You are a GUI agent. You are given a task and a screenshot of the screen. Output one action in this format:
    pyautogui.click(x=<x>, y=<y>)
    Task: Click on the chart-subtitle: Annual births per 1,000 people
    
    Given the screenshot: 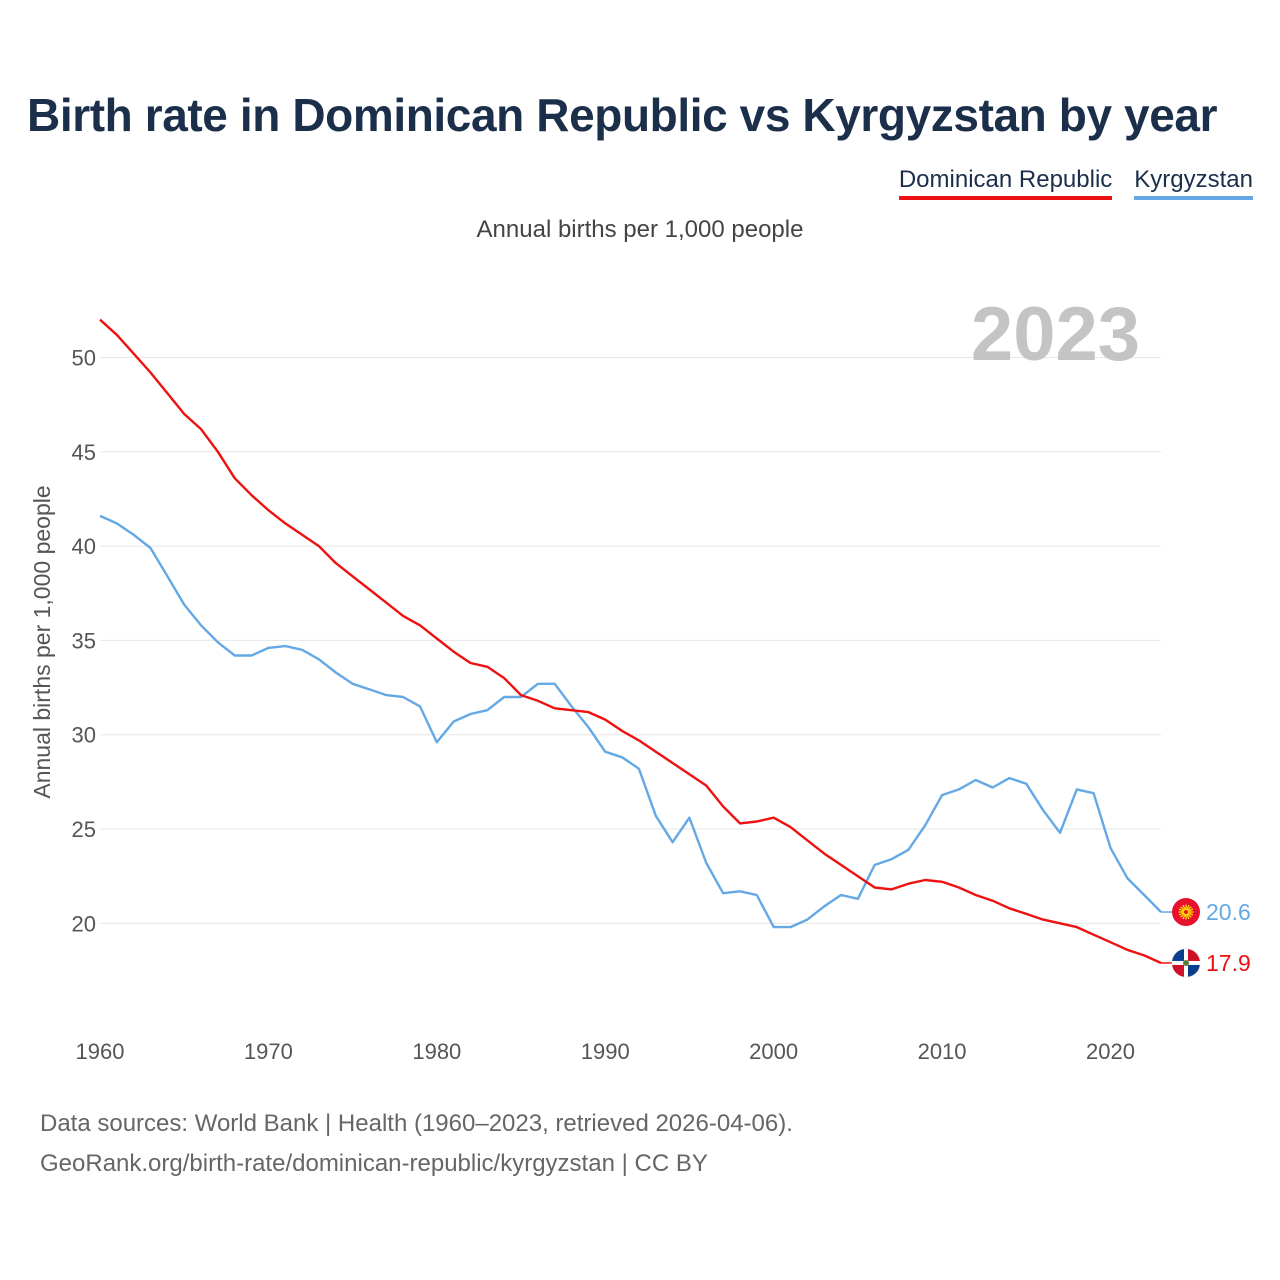 What is the action you would take?
    pyautogui.click(x=640, y=229)
    